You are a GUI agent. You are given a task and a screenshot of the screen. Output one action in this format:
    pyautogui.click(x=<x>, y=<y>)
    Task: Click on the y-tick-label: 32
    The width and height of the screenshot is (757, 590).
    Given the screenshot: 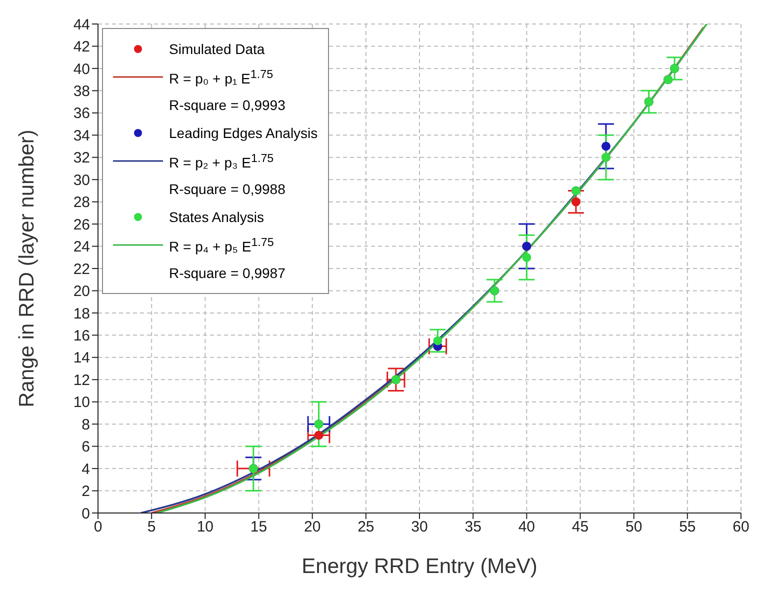 What is the action you would take?
    pyautogui.click(x=81, y=158)
    